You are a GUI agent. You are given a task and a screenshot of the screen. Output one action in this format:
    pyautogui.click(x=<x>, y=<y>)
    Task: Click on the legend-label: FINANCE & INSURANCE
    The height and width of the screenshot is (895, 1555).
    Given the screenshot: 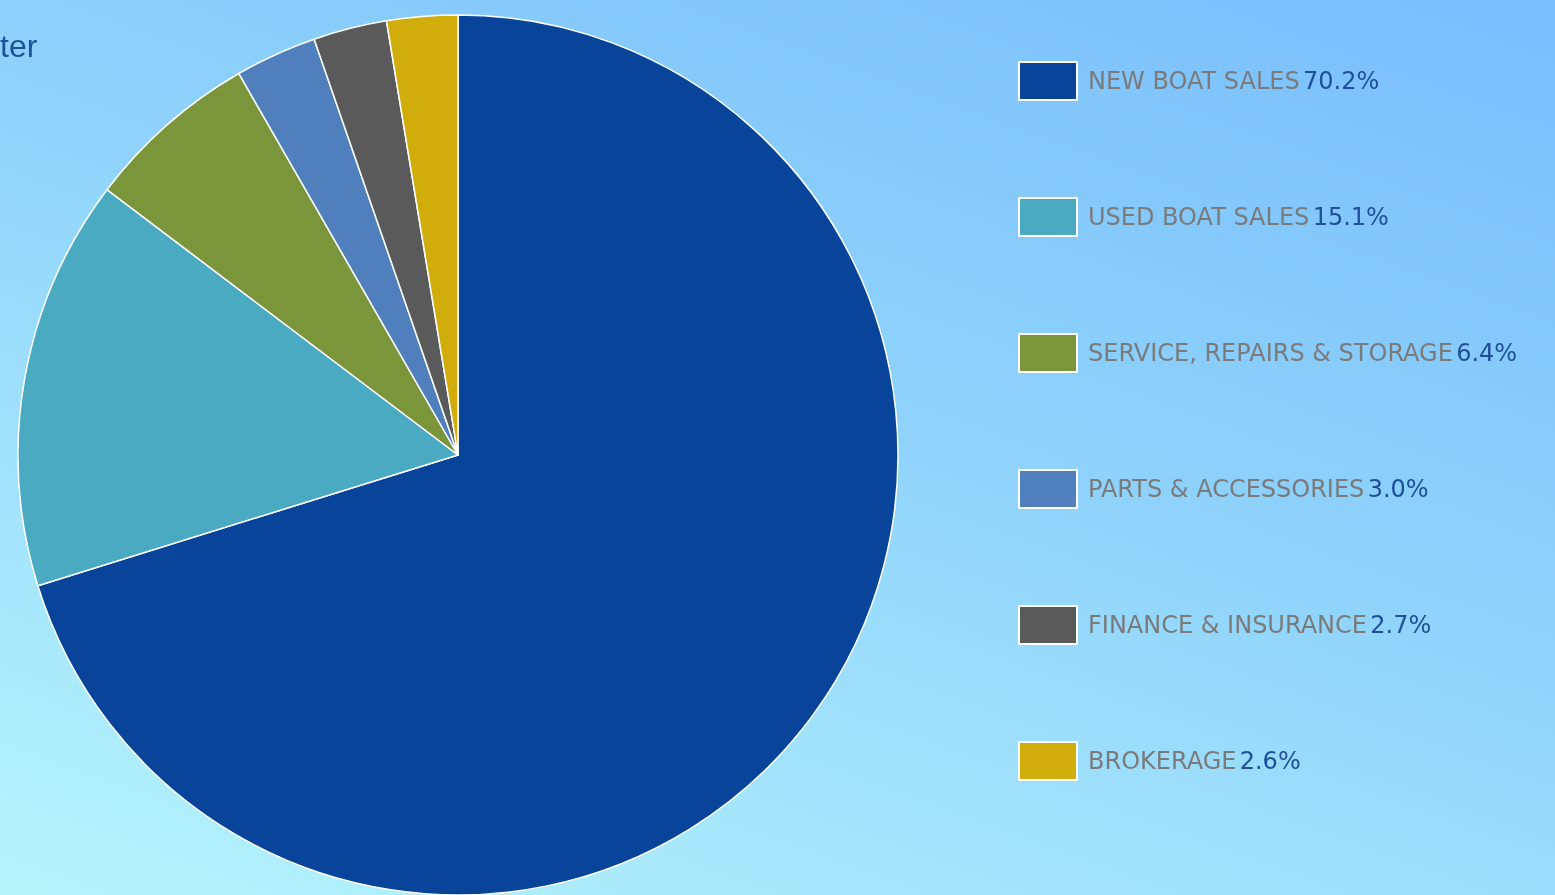 What is the action you would take?
    pyautogui.click(x=1227, y=625)
    